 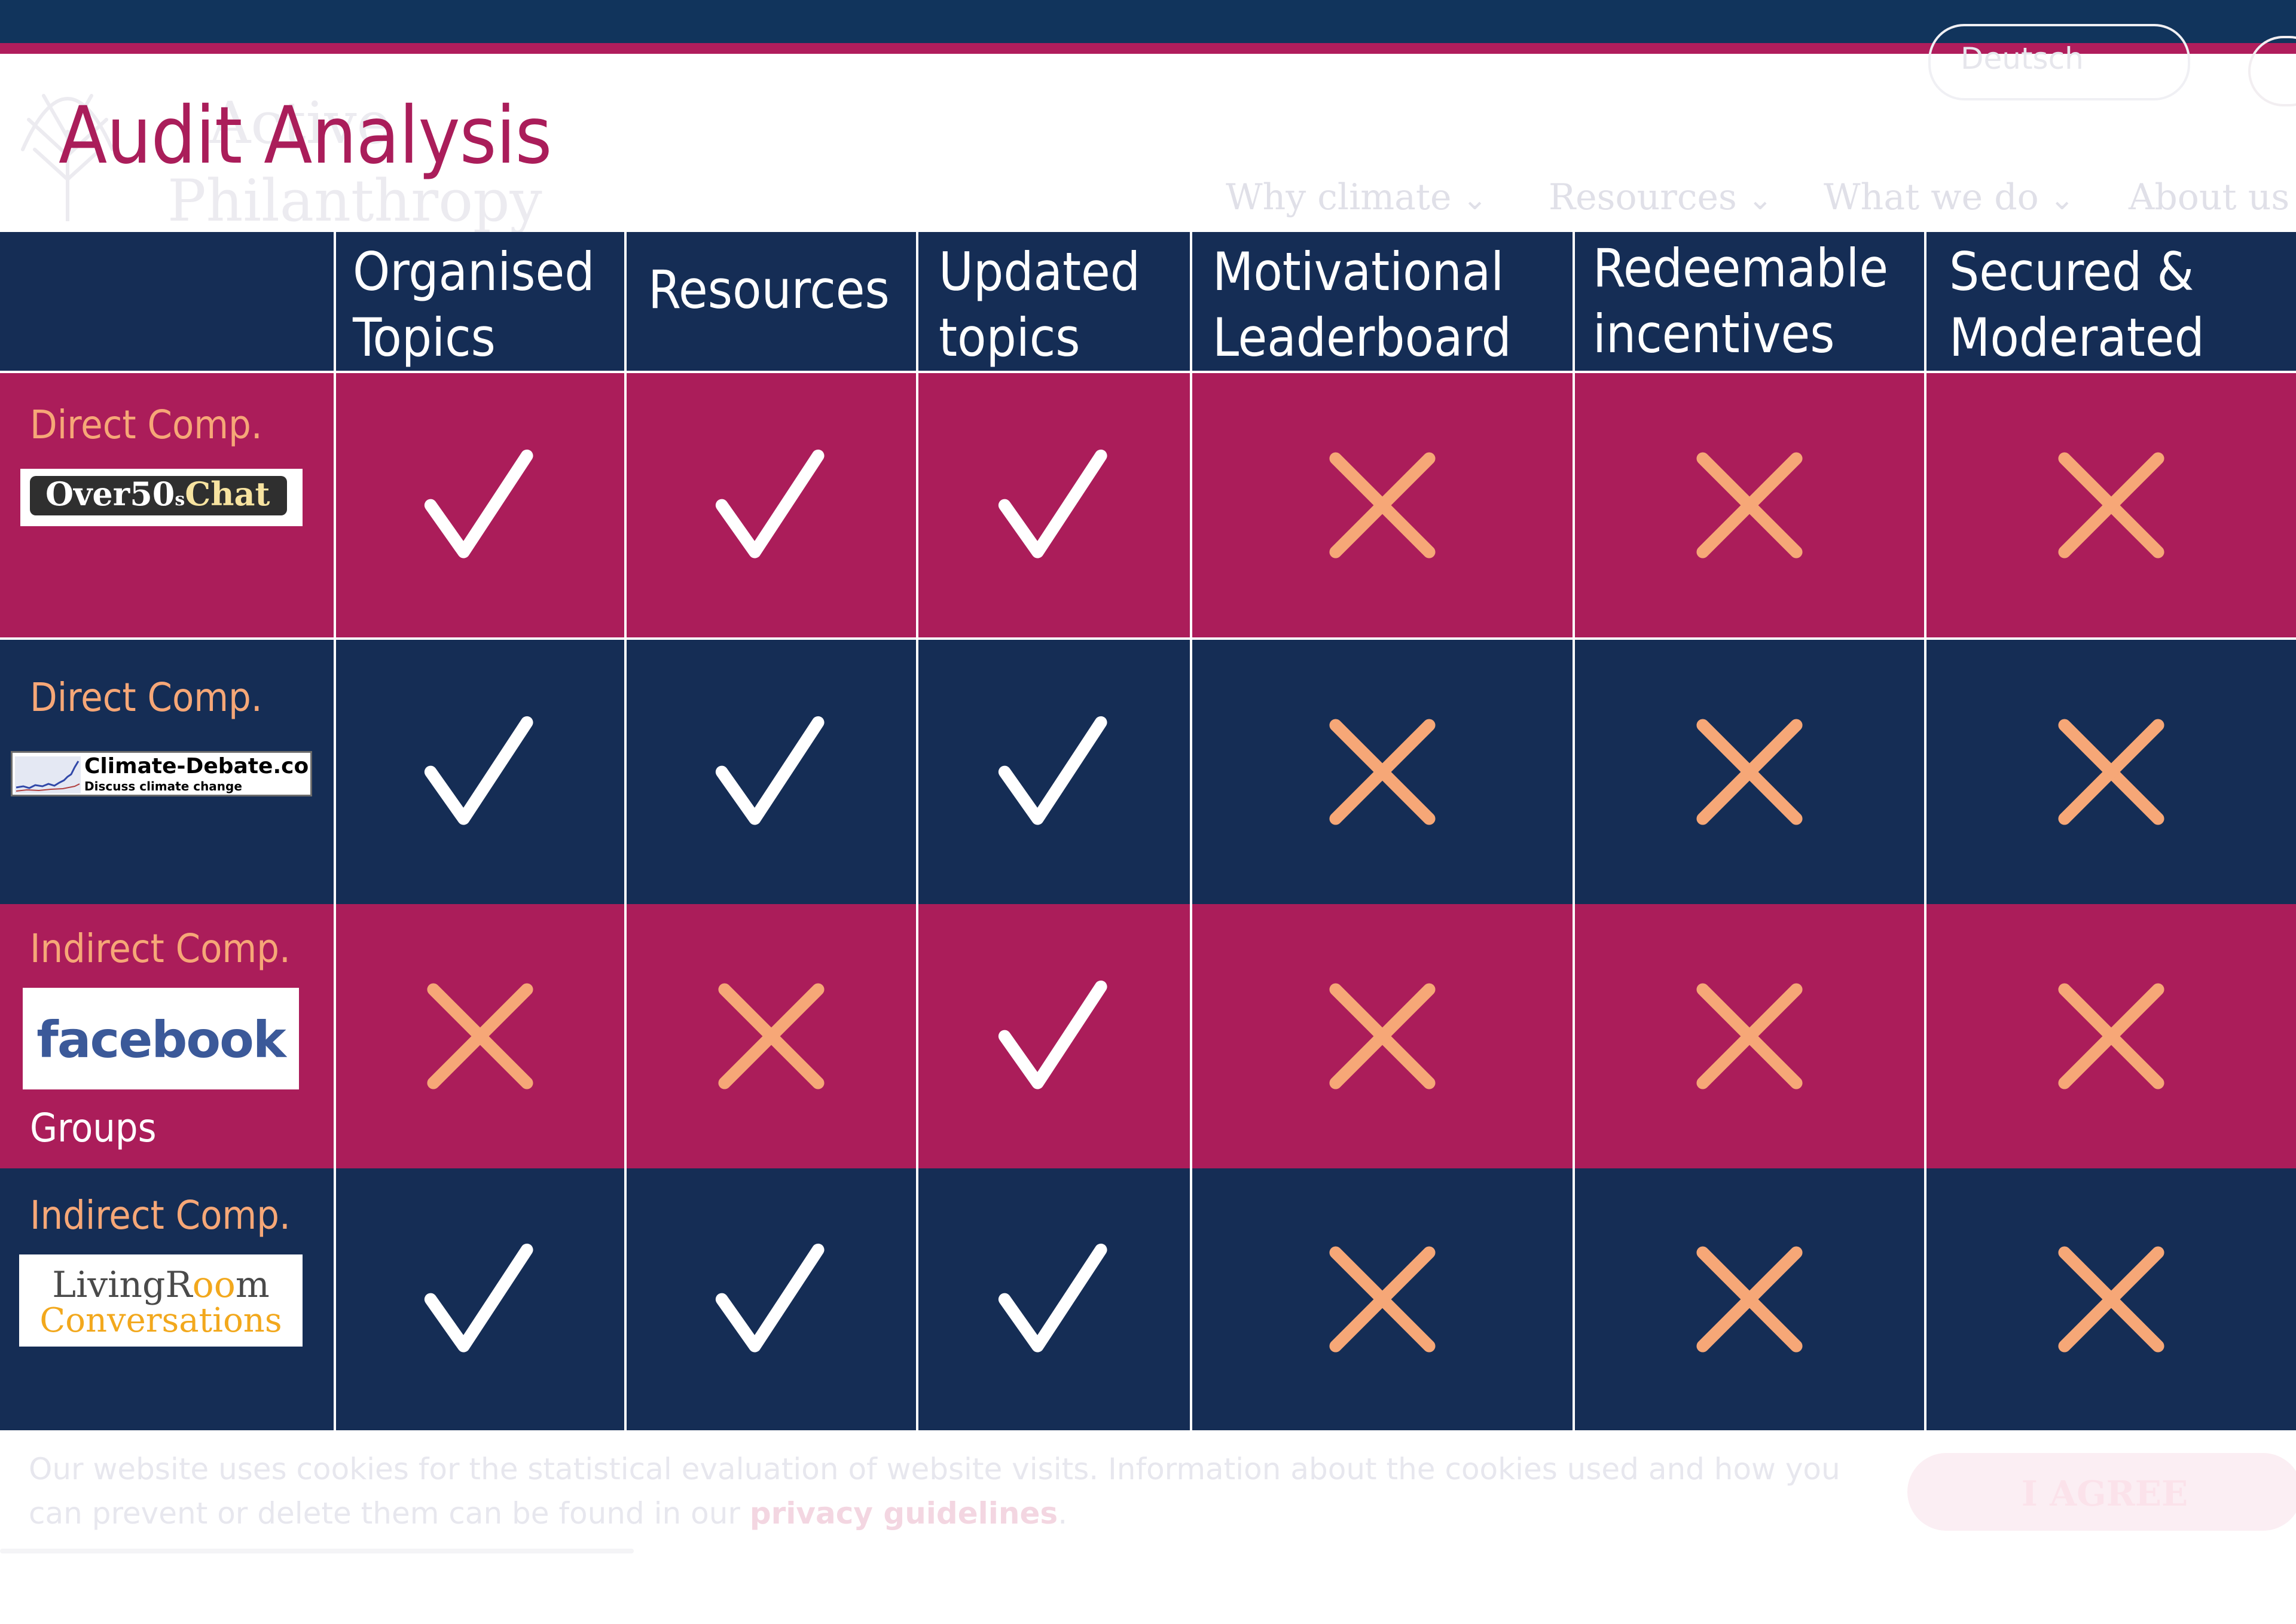 I want to click on slide-title: Audit Analysis, so click(x=305, y=136).